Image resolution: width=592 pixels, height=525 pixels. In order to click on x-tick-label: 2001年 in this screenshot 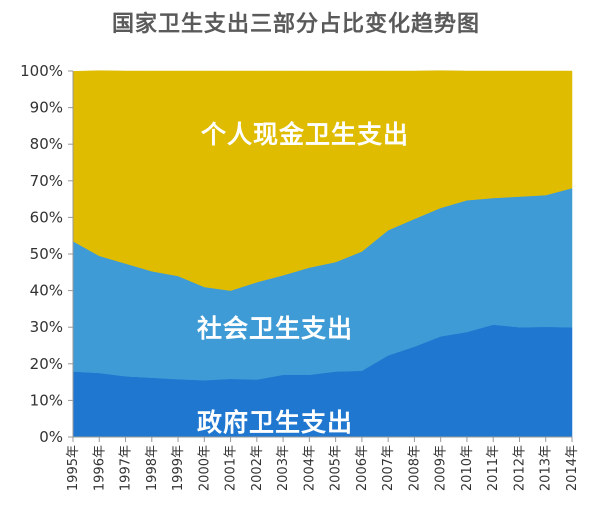, I will do `click(231, 468)`.